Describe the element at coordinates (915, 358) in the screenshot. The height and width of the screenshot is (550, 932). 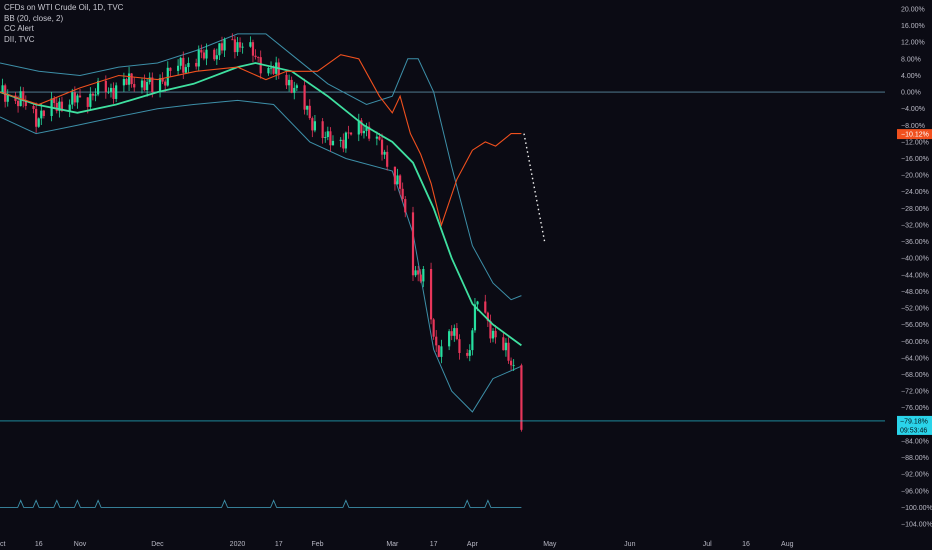
I see `y-tick-label: −64.00%` at that location.